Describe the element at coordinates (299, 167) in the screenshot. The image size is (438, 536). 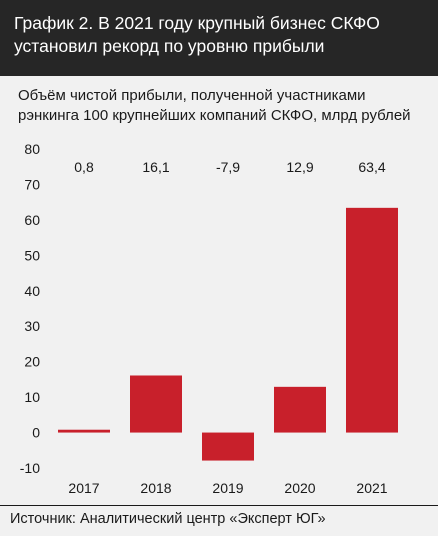
I see `data-label: 12,9` at that location.